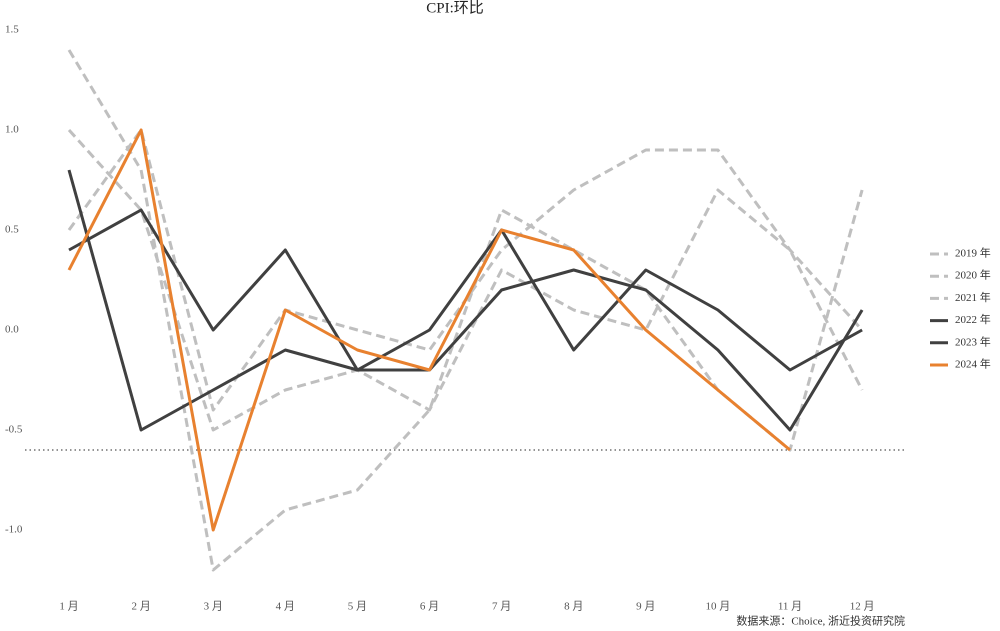  I want to click on legend-label: 2023 年, so click(973, 341).